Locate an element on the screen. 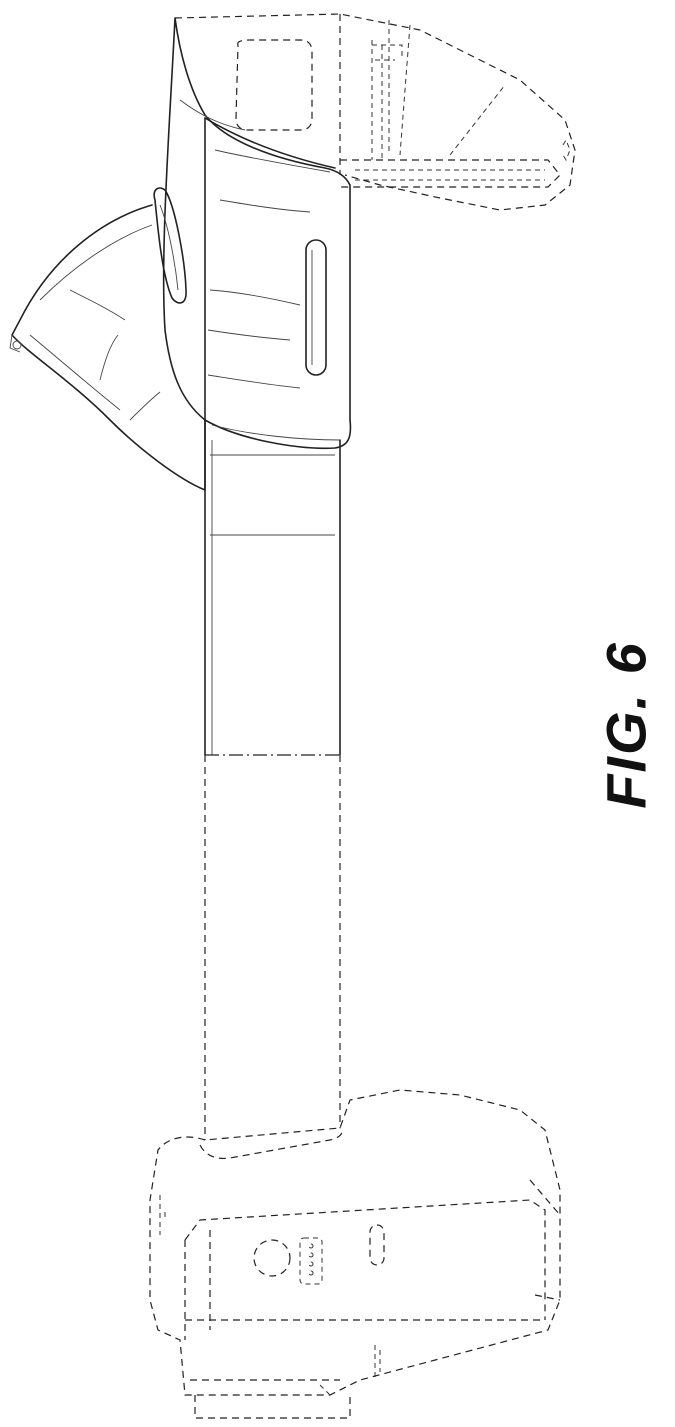  shaft-dashed is located at coordinates (272, 947).